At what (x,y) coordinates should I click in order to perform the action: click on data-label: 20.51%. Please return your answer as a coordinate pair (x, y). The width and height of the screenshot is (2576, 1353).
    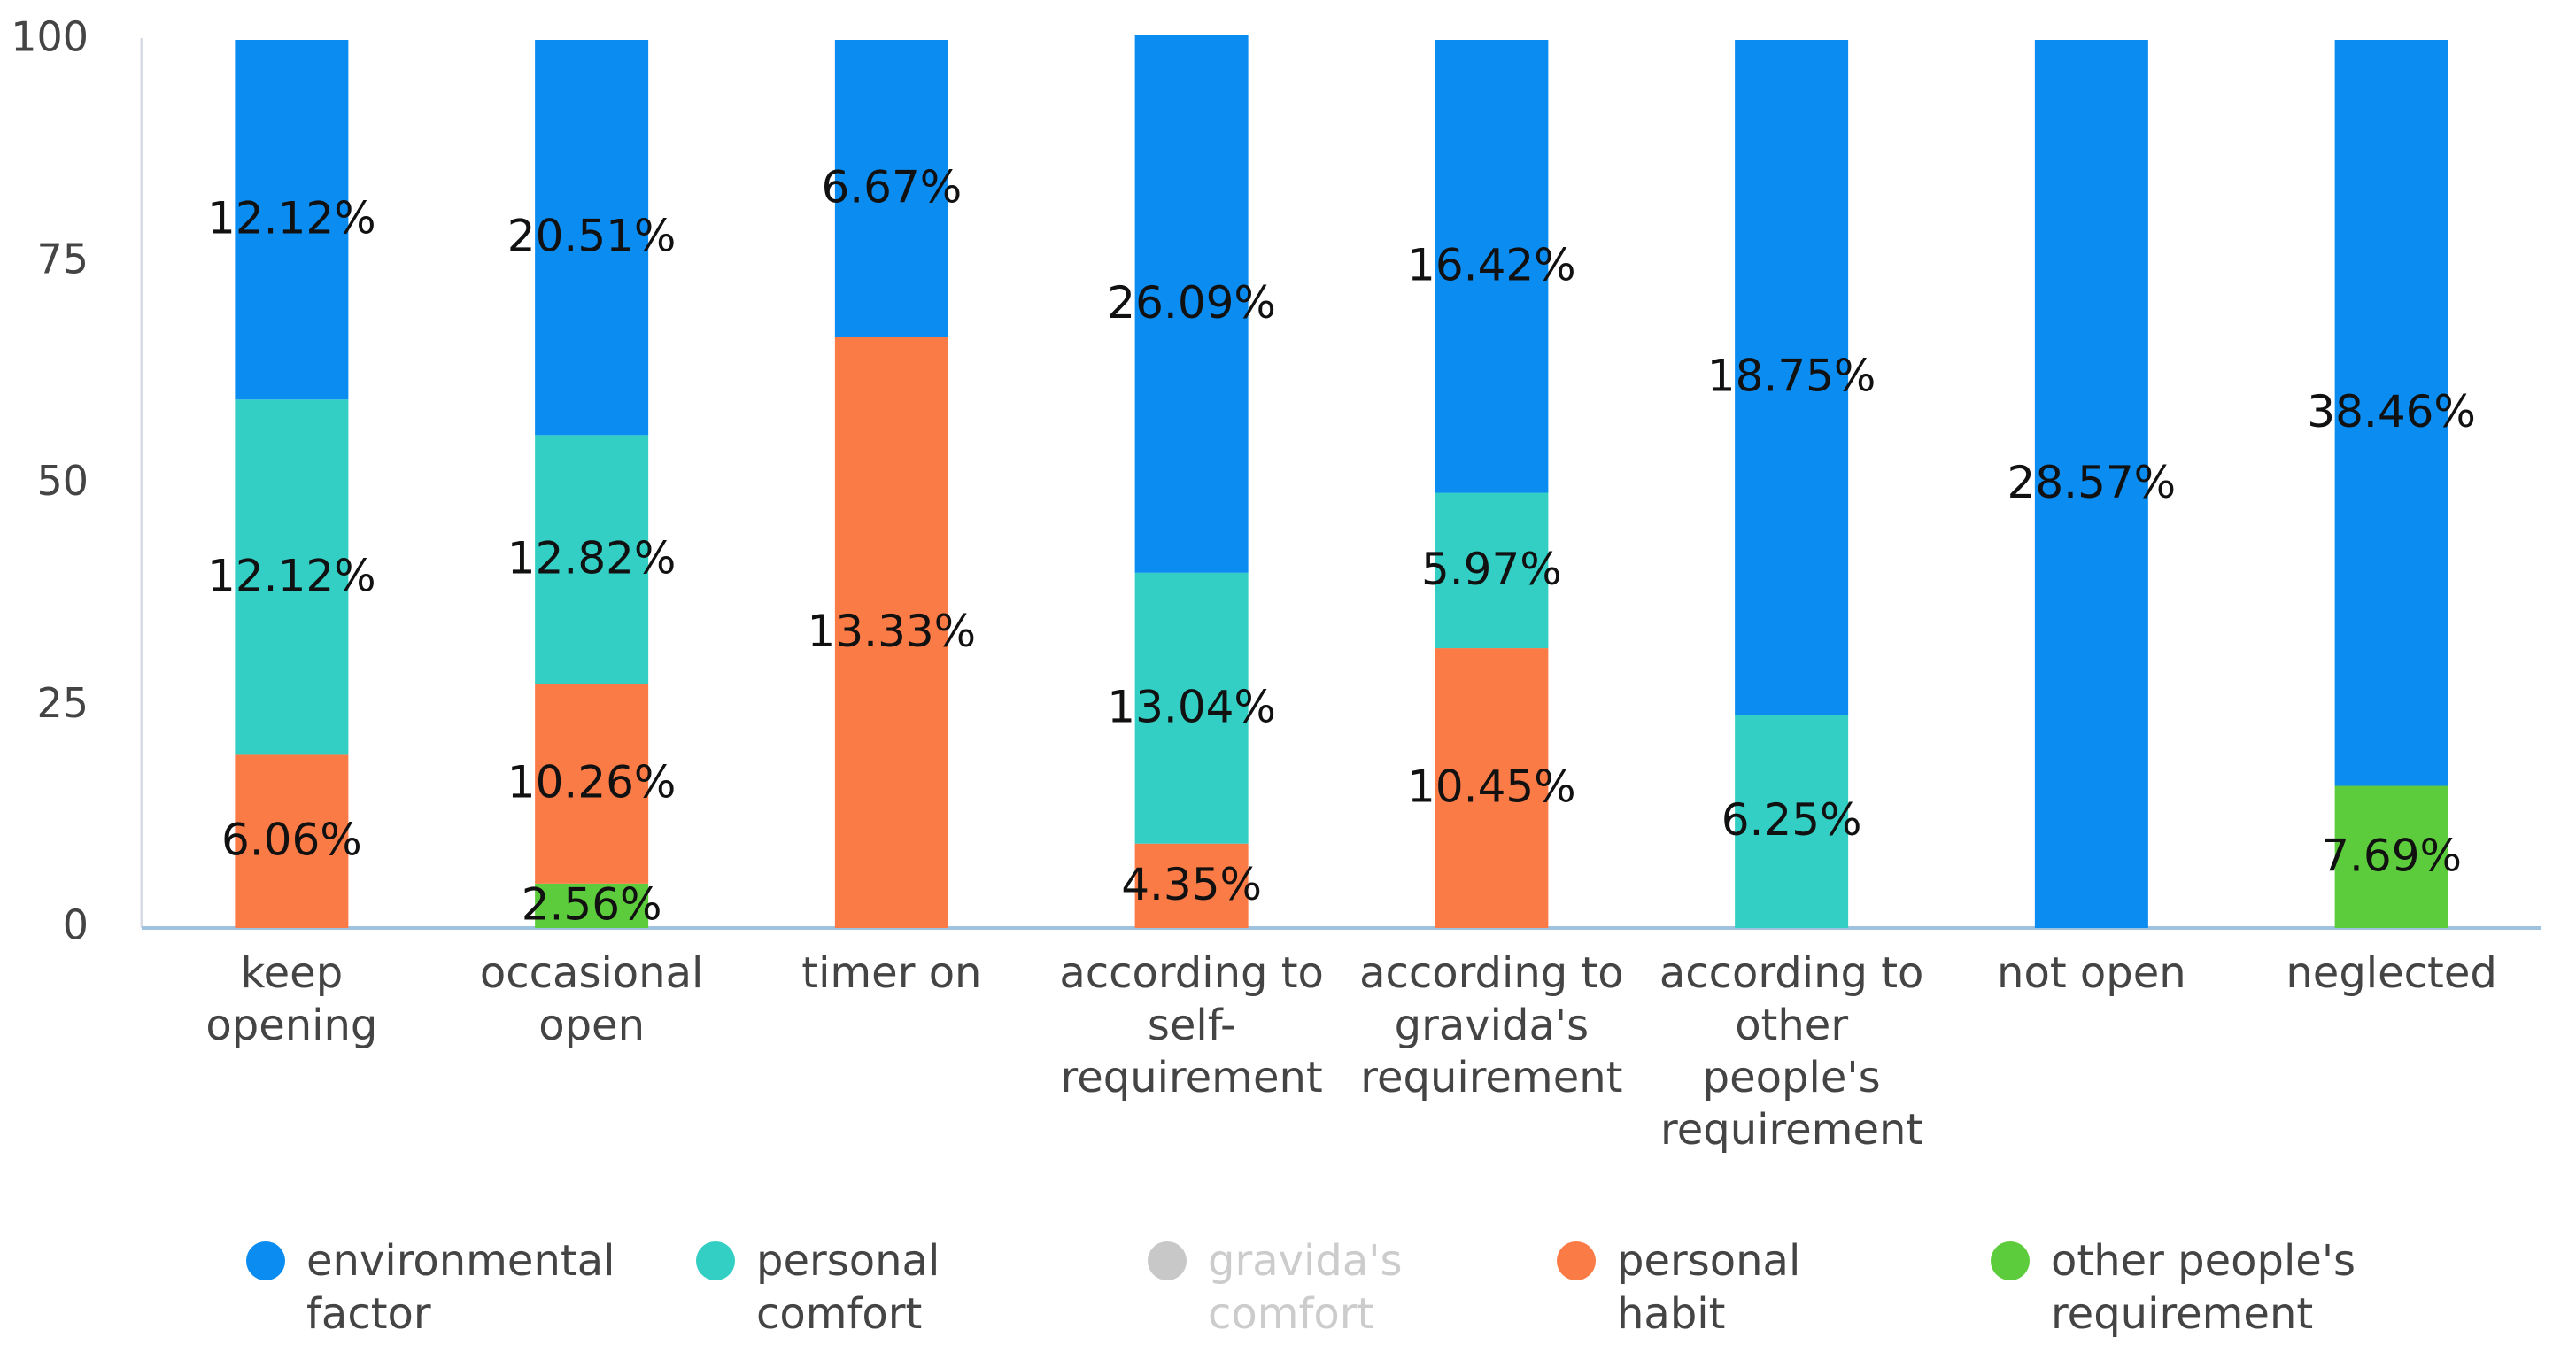
    Looking at the image, I should click on (592, 237).